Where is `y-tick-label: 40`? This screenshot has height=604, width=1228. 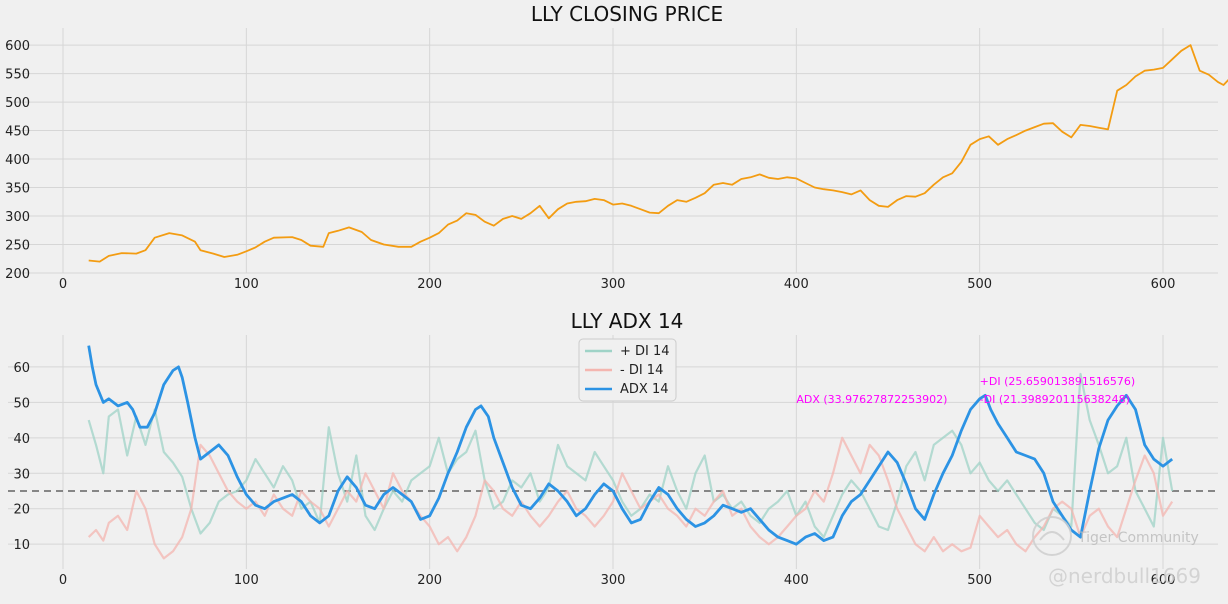 y-tick-label: 40 is located at coordinates (21, 439).